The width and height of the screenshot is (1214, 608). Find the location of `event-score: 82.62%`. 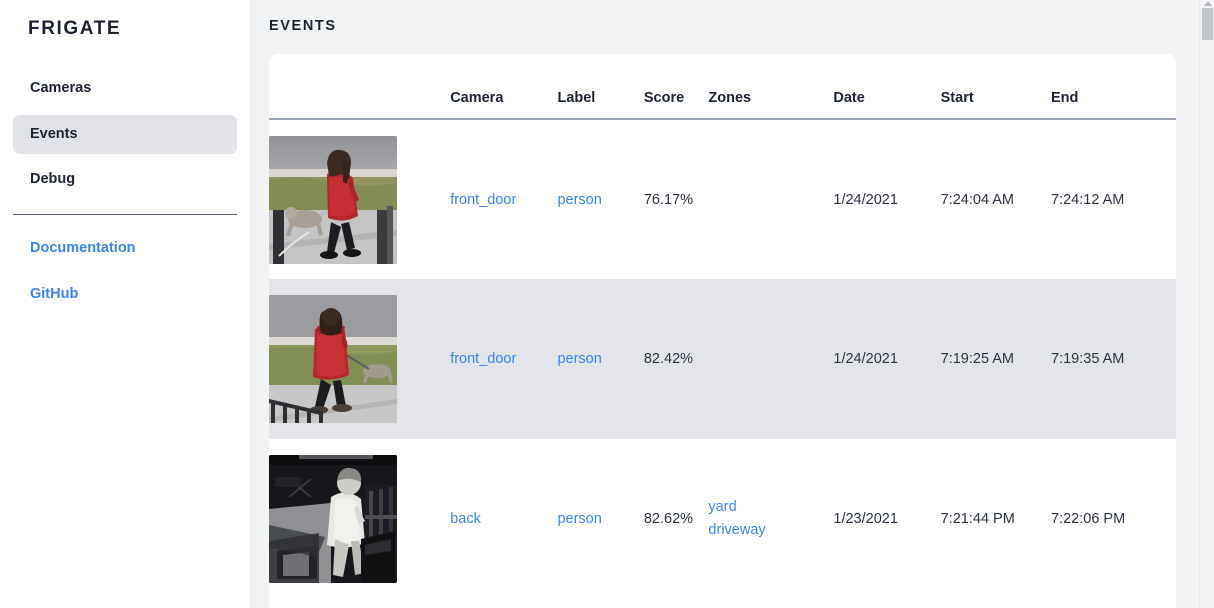

event-score: 82.62% is located at coordinates (668, 519).